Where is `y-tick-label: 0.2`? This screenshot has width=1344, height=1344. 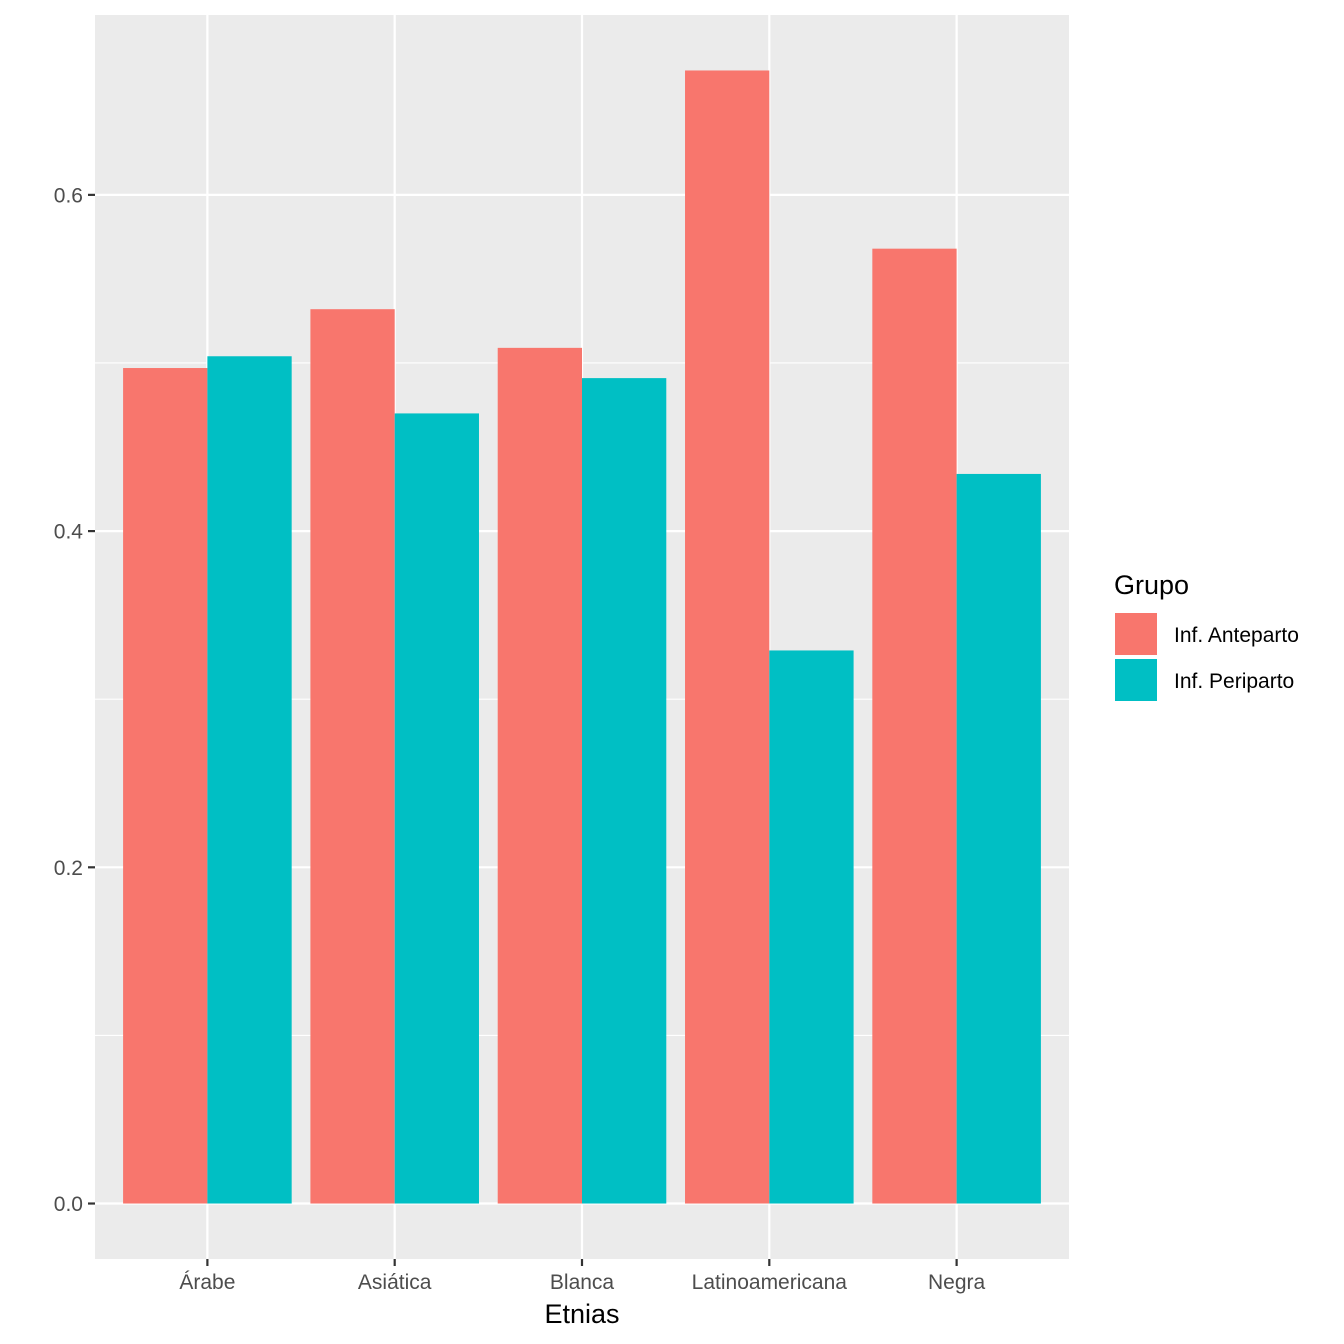 y-tick-label: 0.2 is located at coordinates (68, 868).